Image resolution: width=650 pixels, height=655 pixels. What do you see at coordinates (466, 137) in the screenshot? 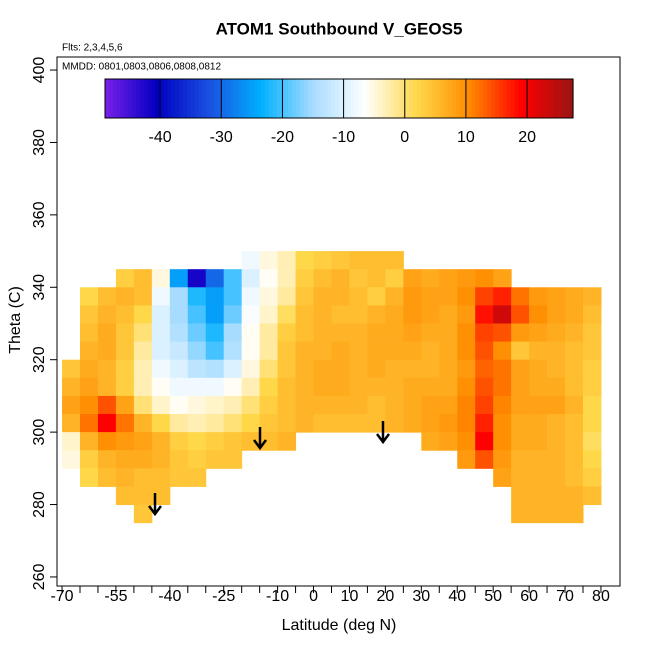
I see `colorbar-tick-label: 10` at bounding box center [466, 137].